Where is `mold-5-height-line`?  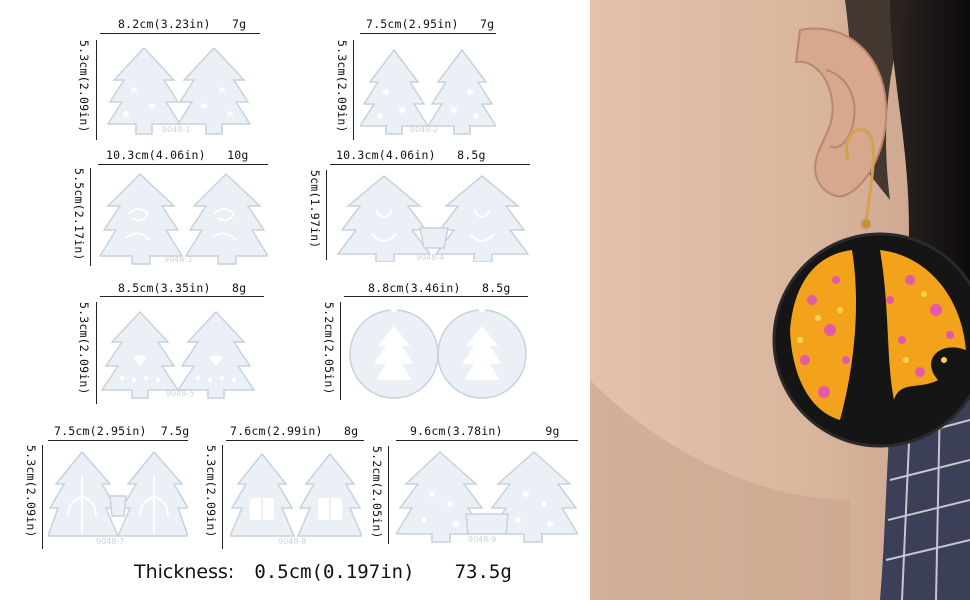
mold-5-height-line is located at coordinates (96, 353).